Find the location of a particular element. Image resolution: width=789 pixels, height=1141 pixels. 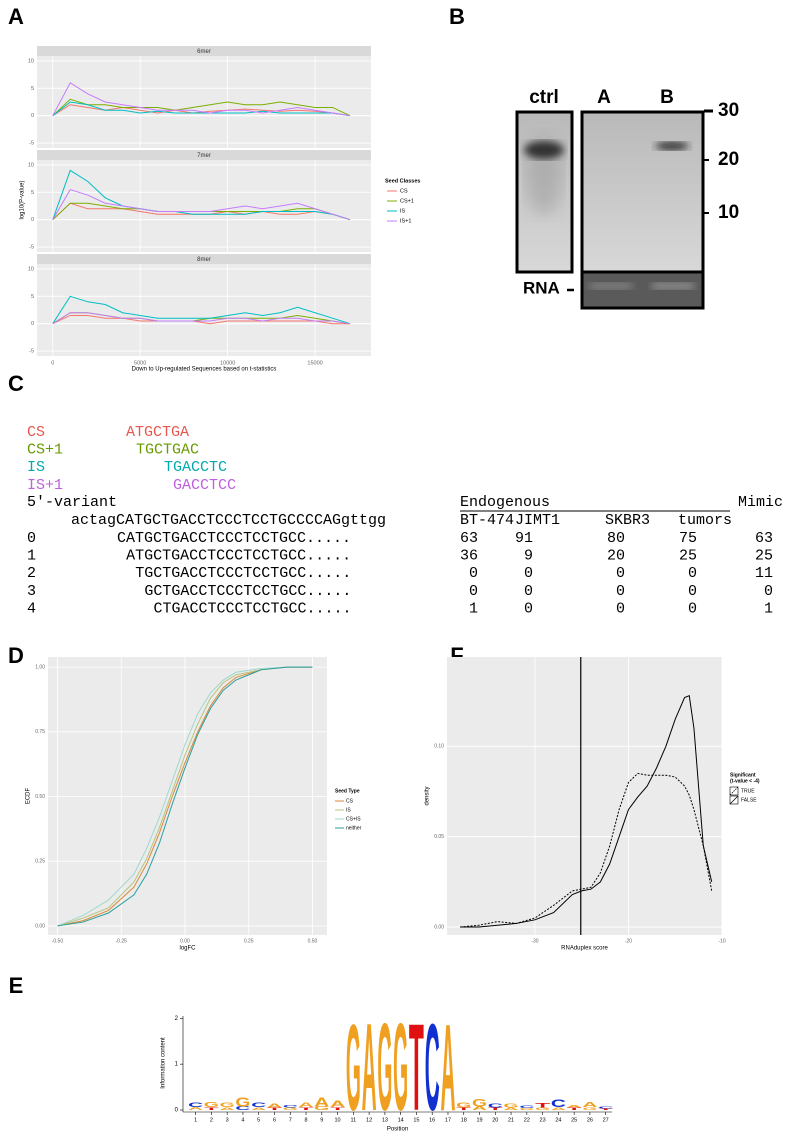

legend-title: Significant is located at coordinates (743, 775).